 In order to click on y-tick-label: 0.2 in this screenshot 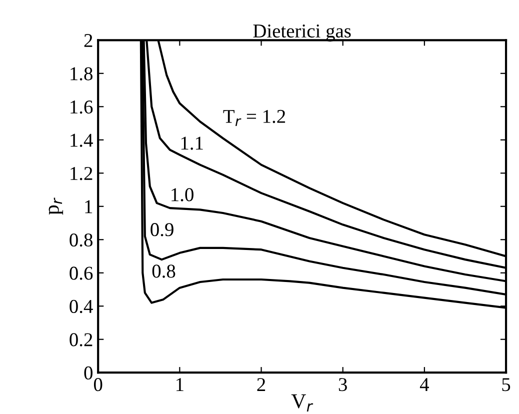, I will do `click(81, 339)`.